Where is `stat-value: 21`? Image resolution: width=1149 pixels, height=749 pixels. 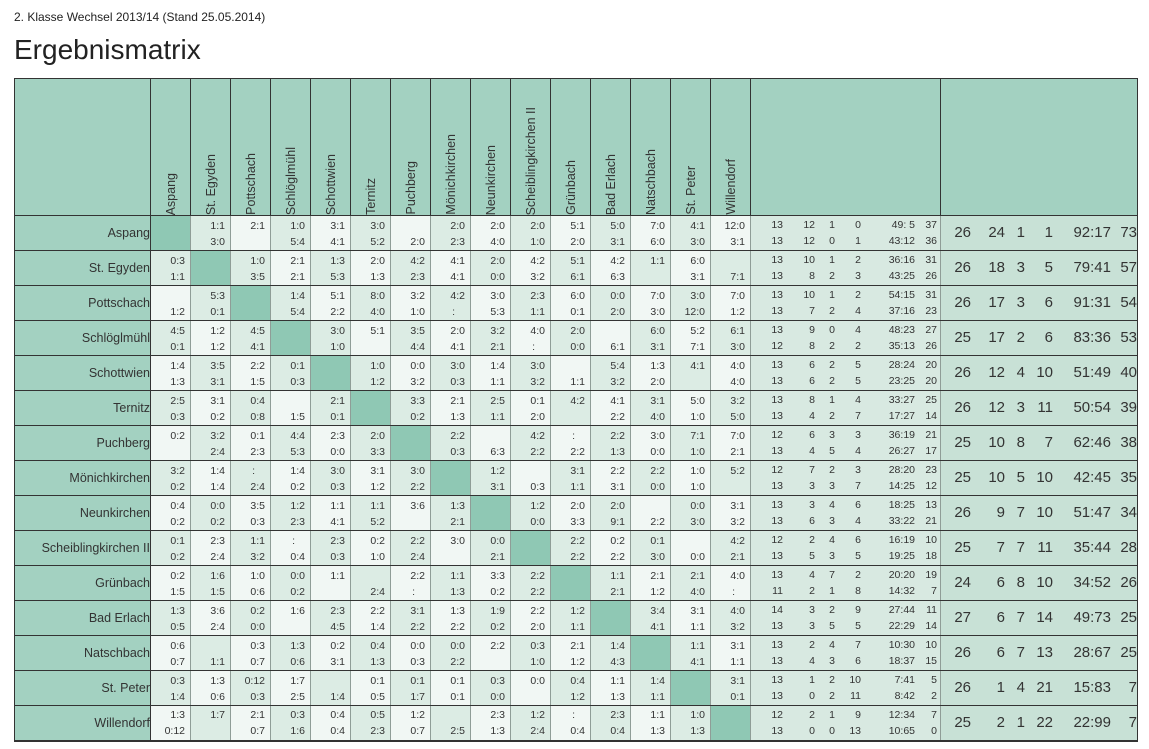
stat-value: 21 is located at coordinates (931, 521).